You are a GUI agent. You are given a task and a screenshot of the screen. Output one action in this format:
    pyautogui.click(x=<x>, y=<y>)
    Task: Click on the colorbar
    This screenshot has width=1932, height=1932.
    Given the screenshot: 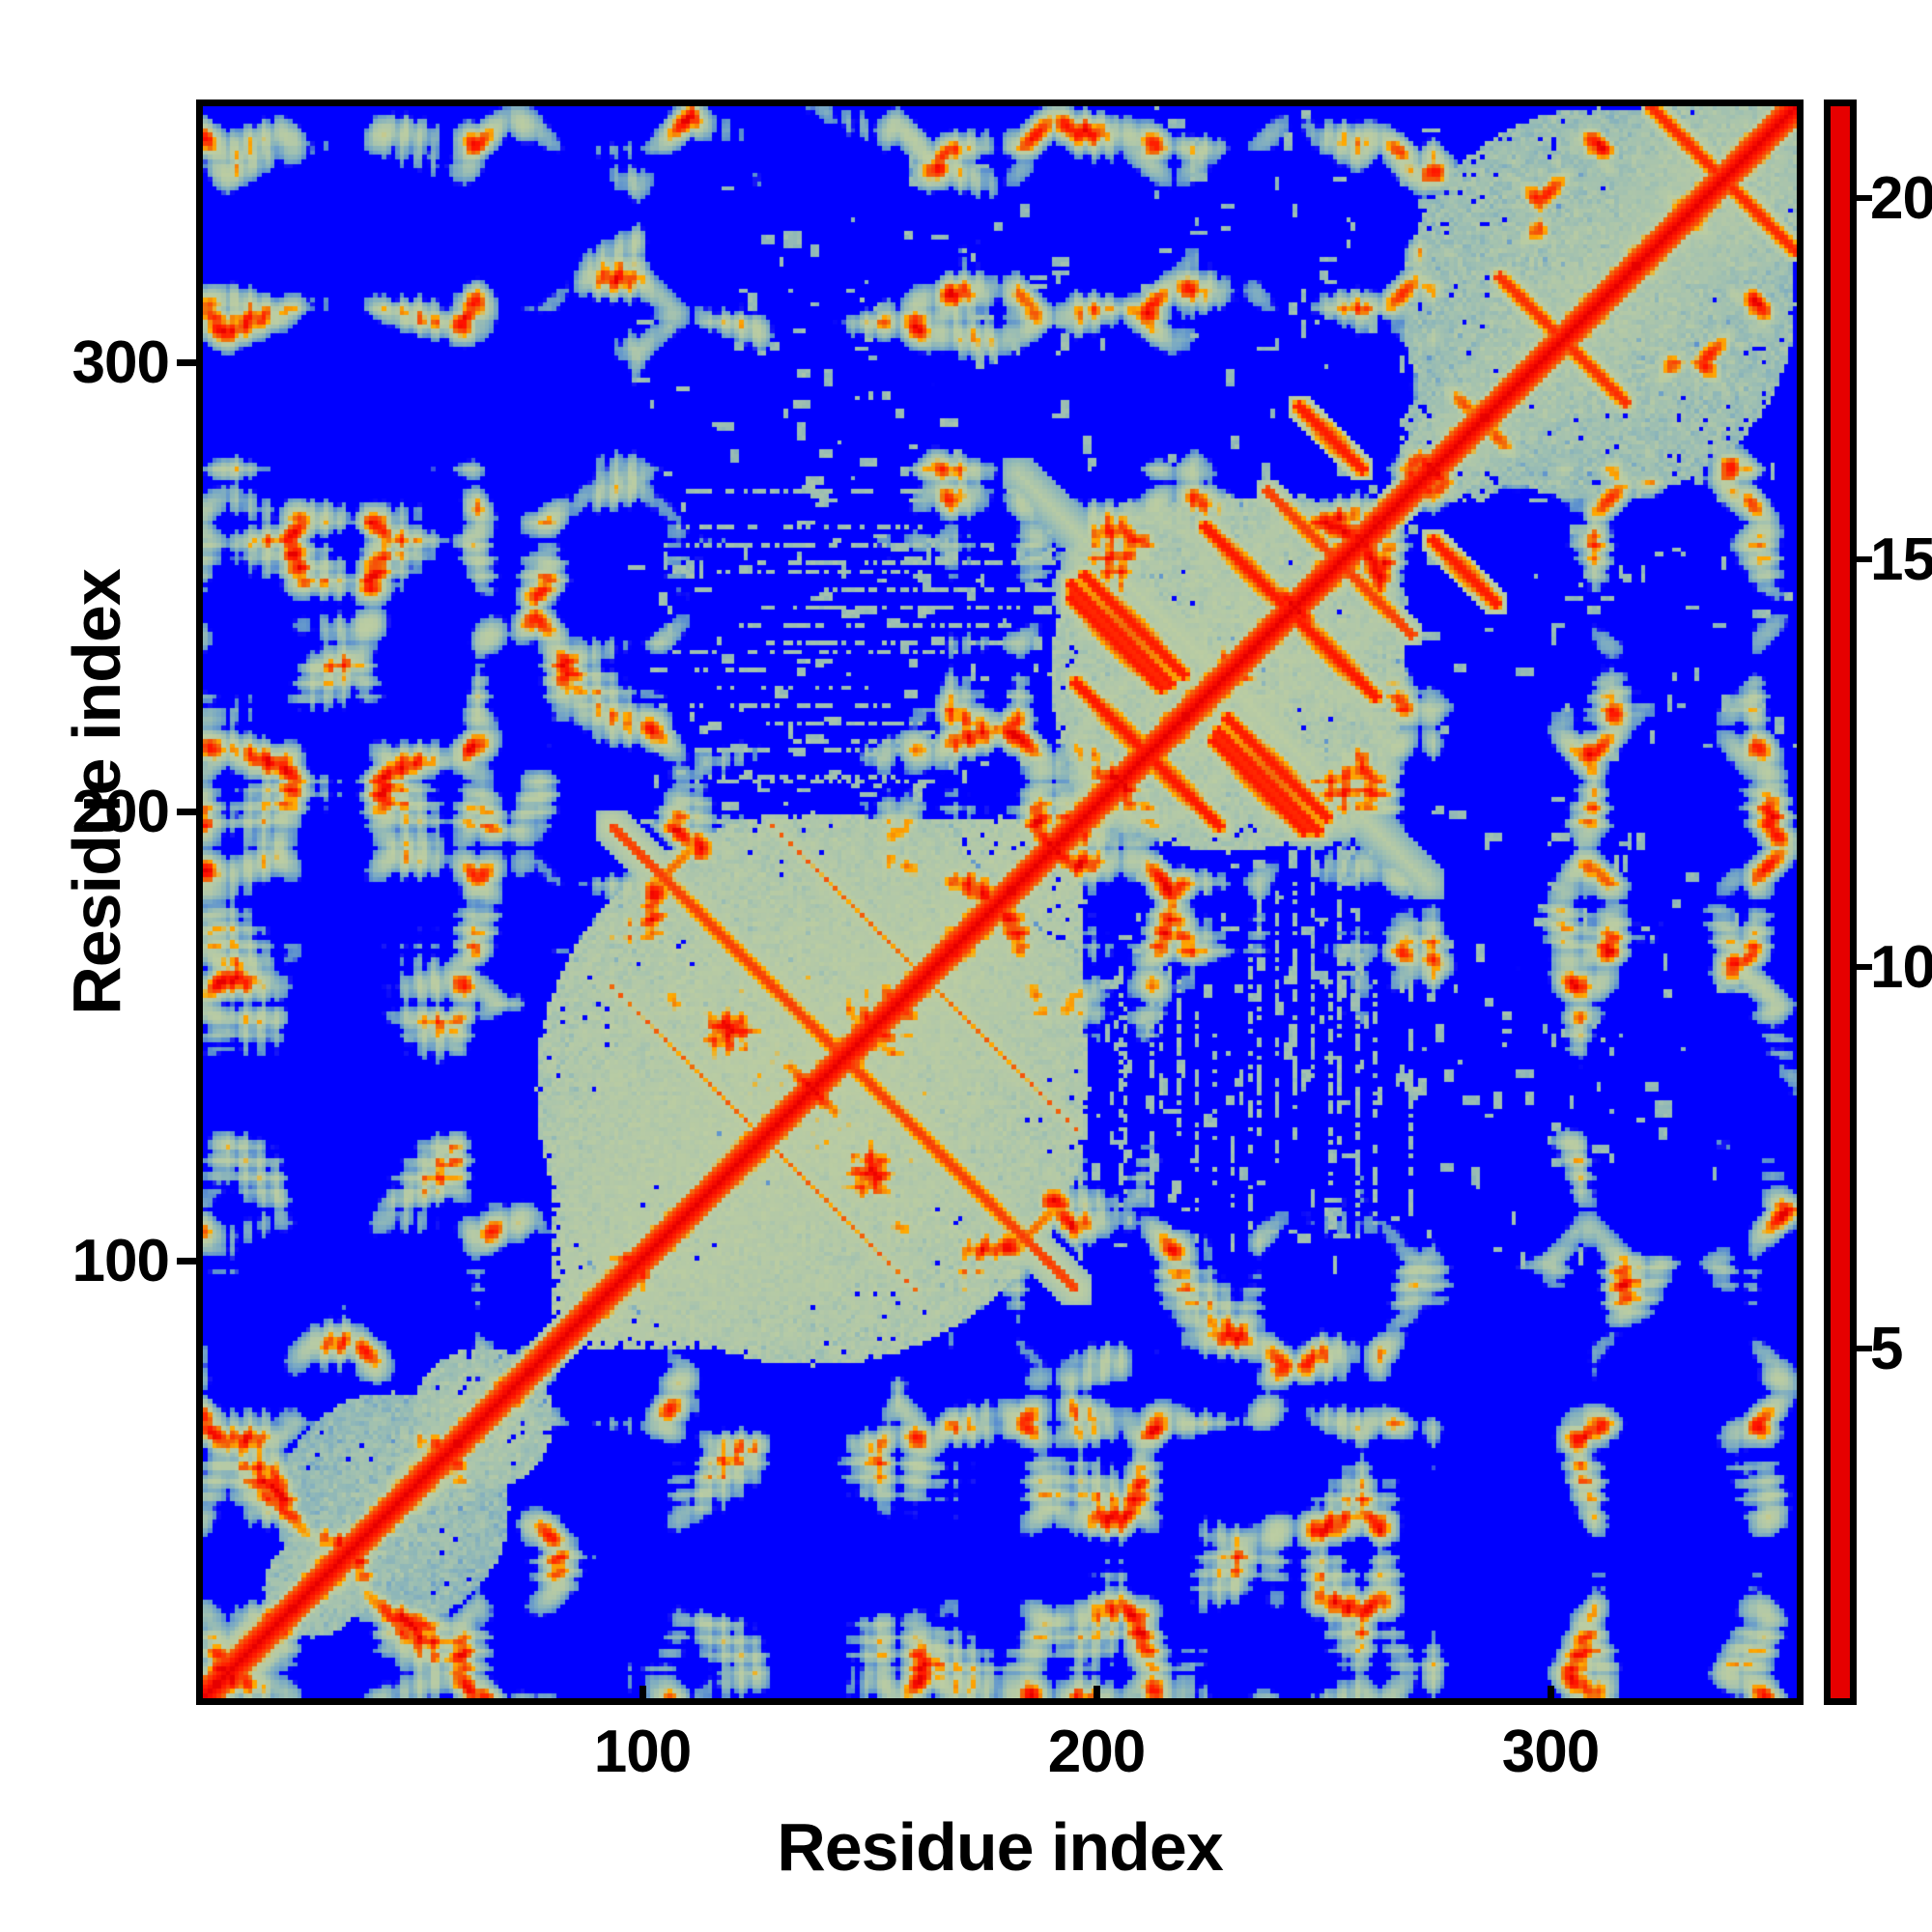 What is the action you would take?
    pyautogui.click(x=1840, y=902)
    